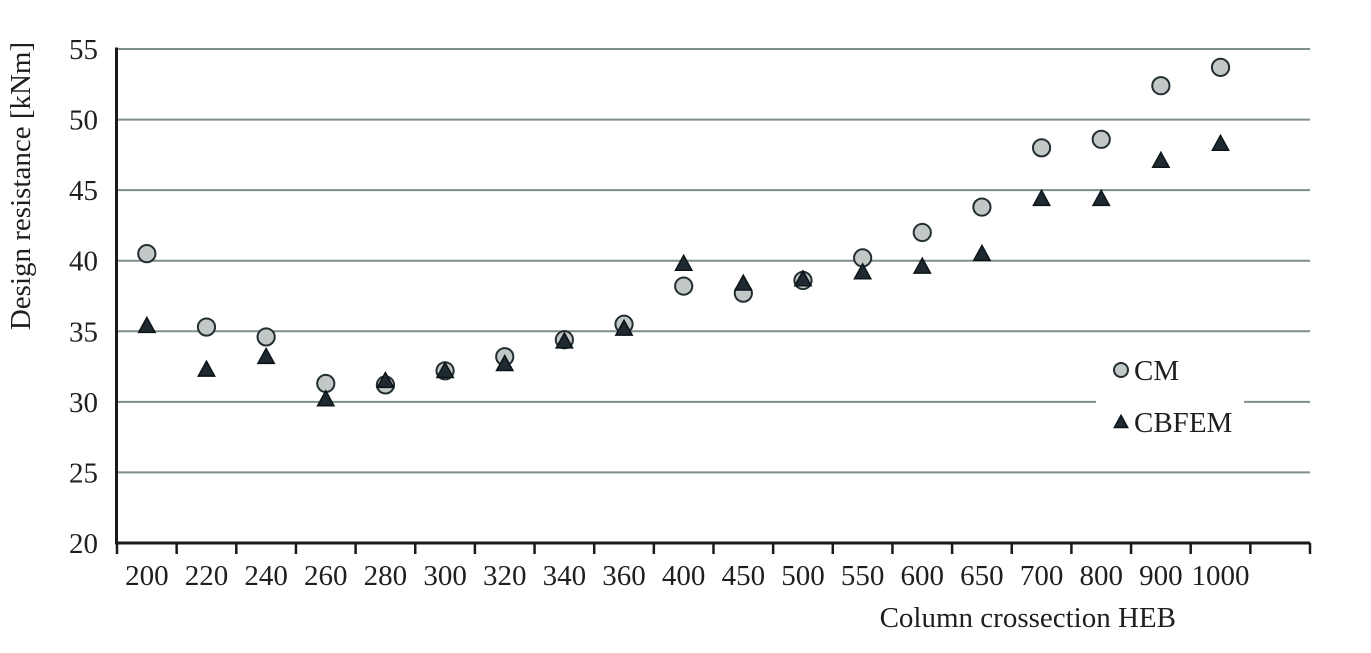  I want to click on legend-label-cbfem: CBFEM, so click(1183, 423).